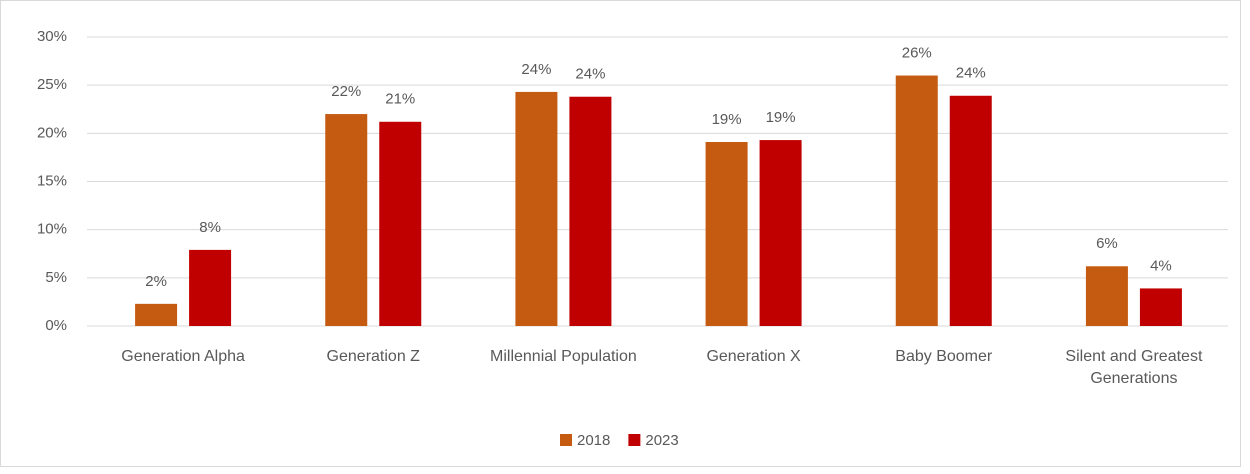 The width and height of the screenshot is (1250, 474). Describe the element at coordinates (346, 91) in the screenshot. I see `value-label: 22%` at that location.